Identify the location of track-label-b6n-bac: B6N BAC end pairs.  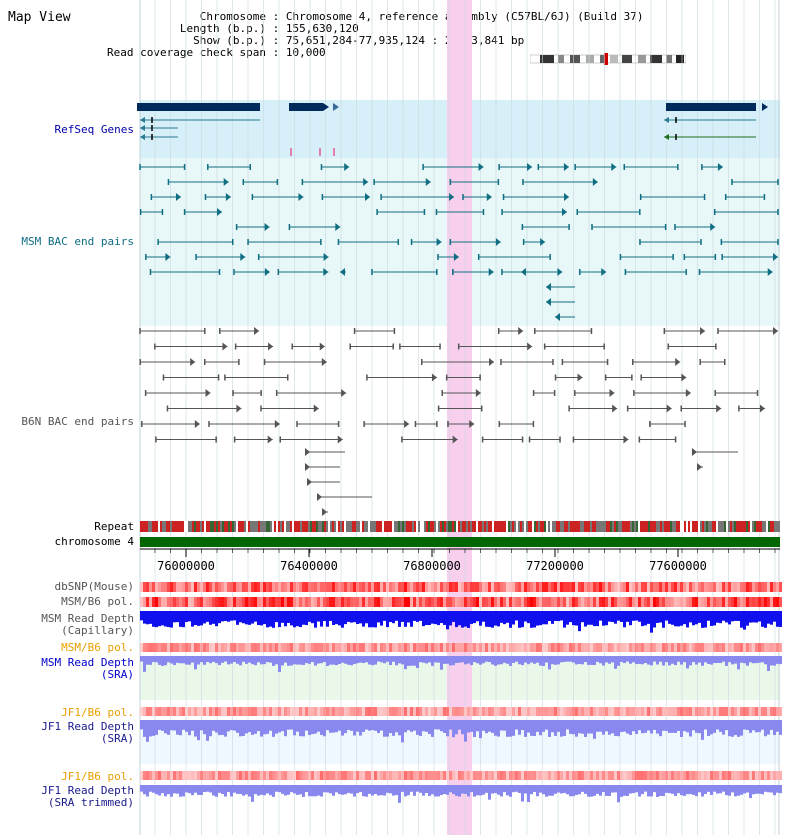
(77, 421).